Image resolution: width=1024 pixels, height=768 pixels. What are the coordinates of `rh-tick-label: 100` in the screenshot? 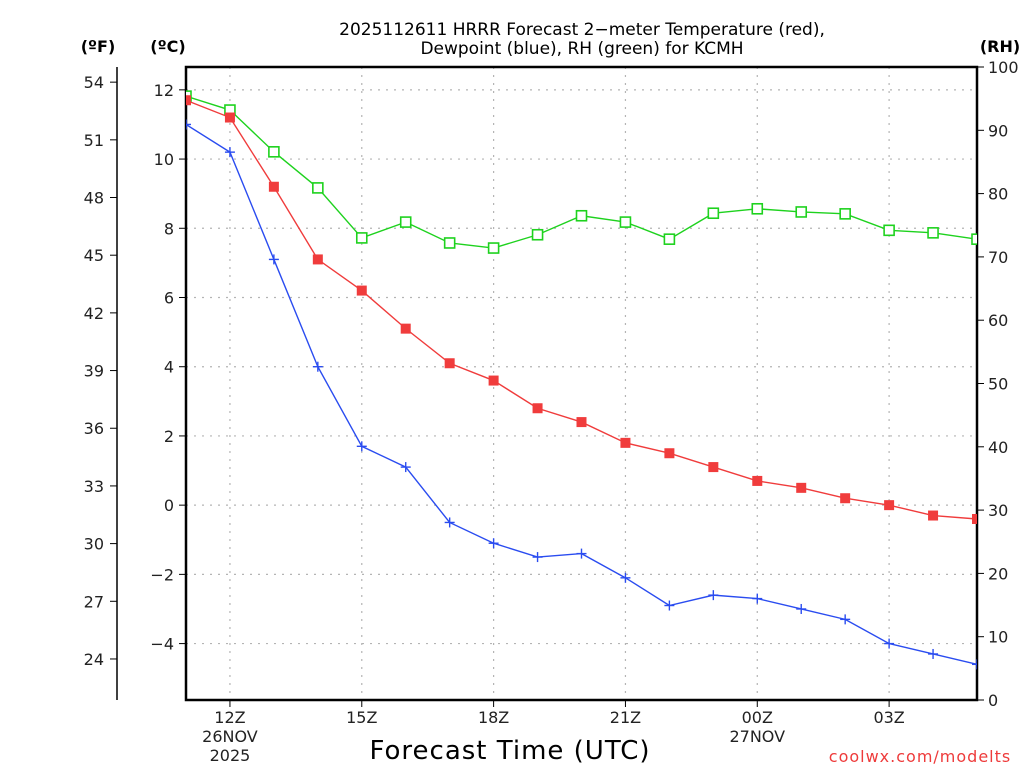 It's located at (1003, 67).